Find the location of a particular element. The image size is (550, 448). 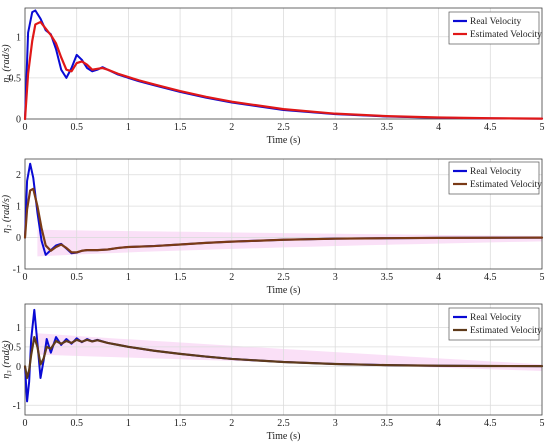

y-axis-label: η₂ (rad/s) is located at coordinates (6, 213).